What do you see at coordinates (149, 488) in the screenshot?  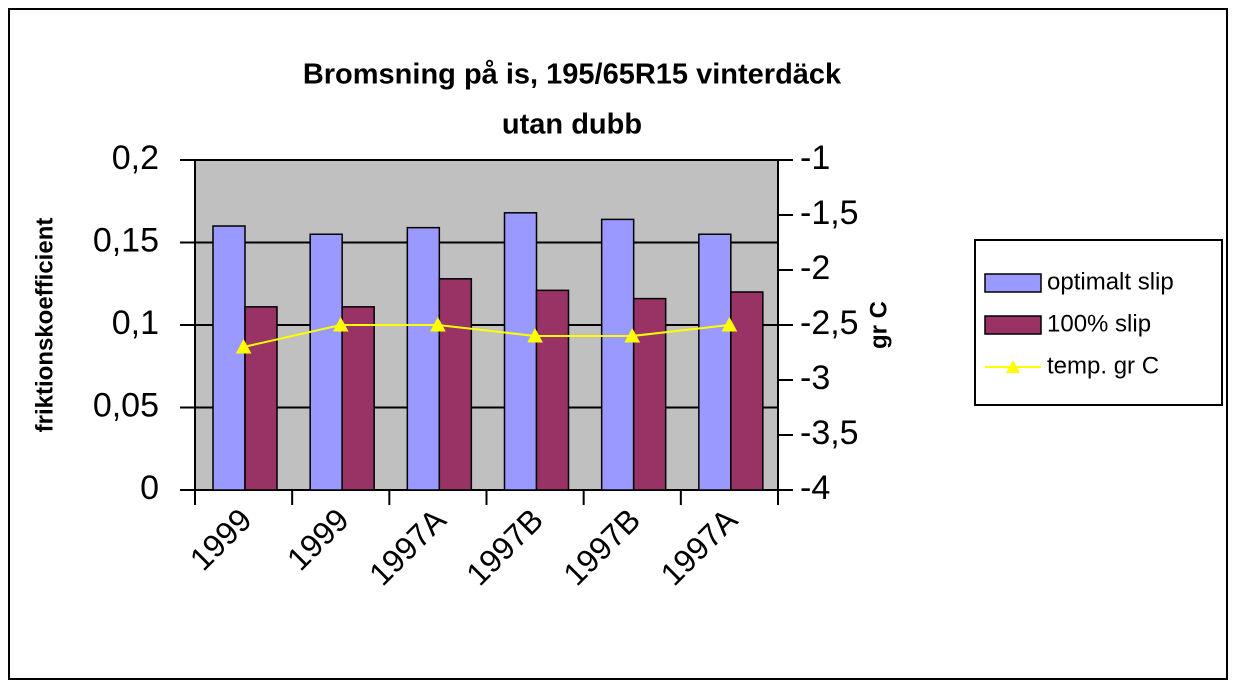 I see `y-tick-label: 0` at bounding box center [149, 488].